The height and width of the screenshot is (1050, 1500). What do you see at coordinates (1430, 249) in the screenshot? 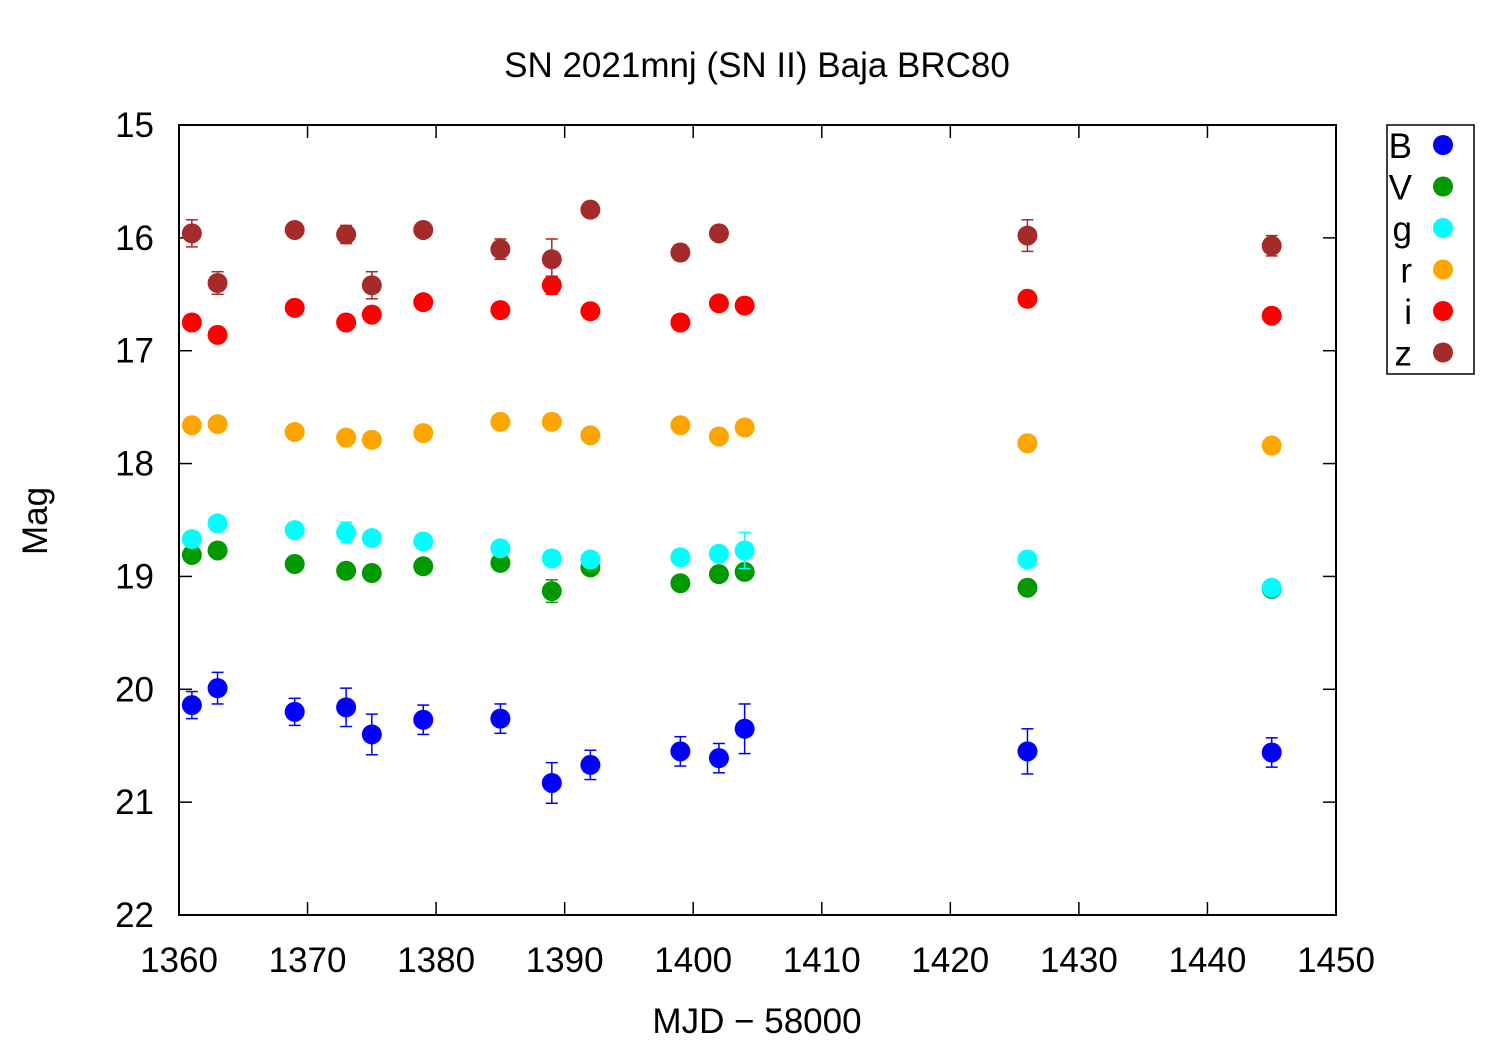
I see `legend-box` at bounding box center [1430, 249].